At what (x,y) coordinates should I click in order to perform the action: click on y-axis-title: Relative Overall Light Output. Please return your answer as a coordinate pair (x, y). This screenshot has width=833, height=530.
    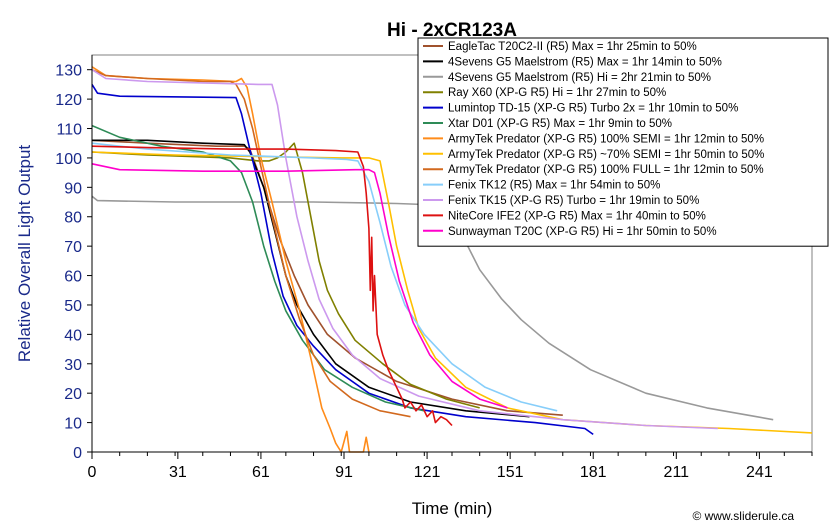
    Looking at the image, I should click on (24, 254).